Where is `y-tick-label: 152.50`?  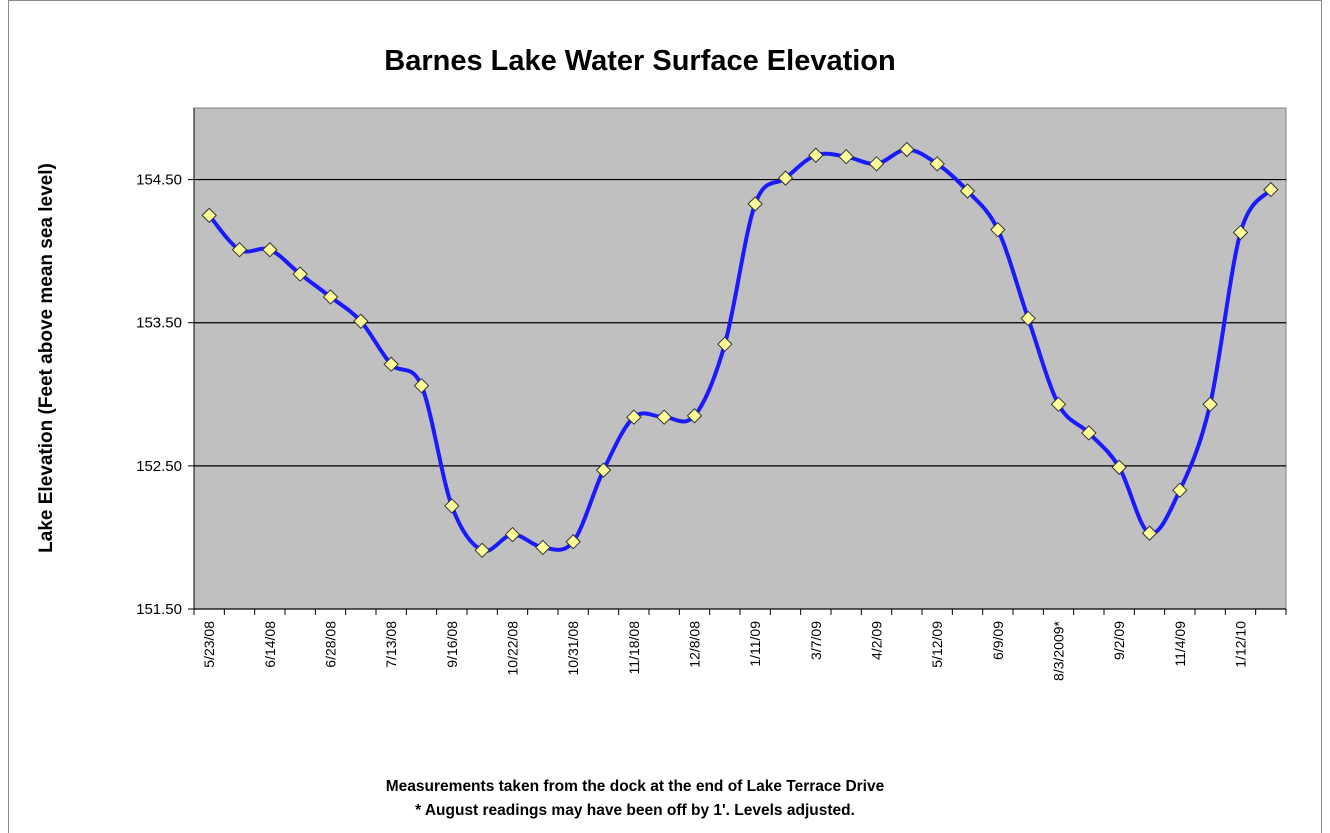
y-tick-label: 152.50 is located at coordinates (159, 466).